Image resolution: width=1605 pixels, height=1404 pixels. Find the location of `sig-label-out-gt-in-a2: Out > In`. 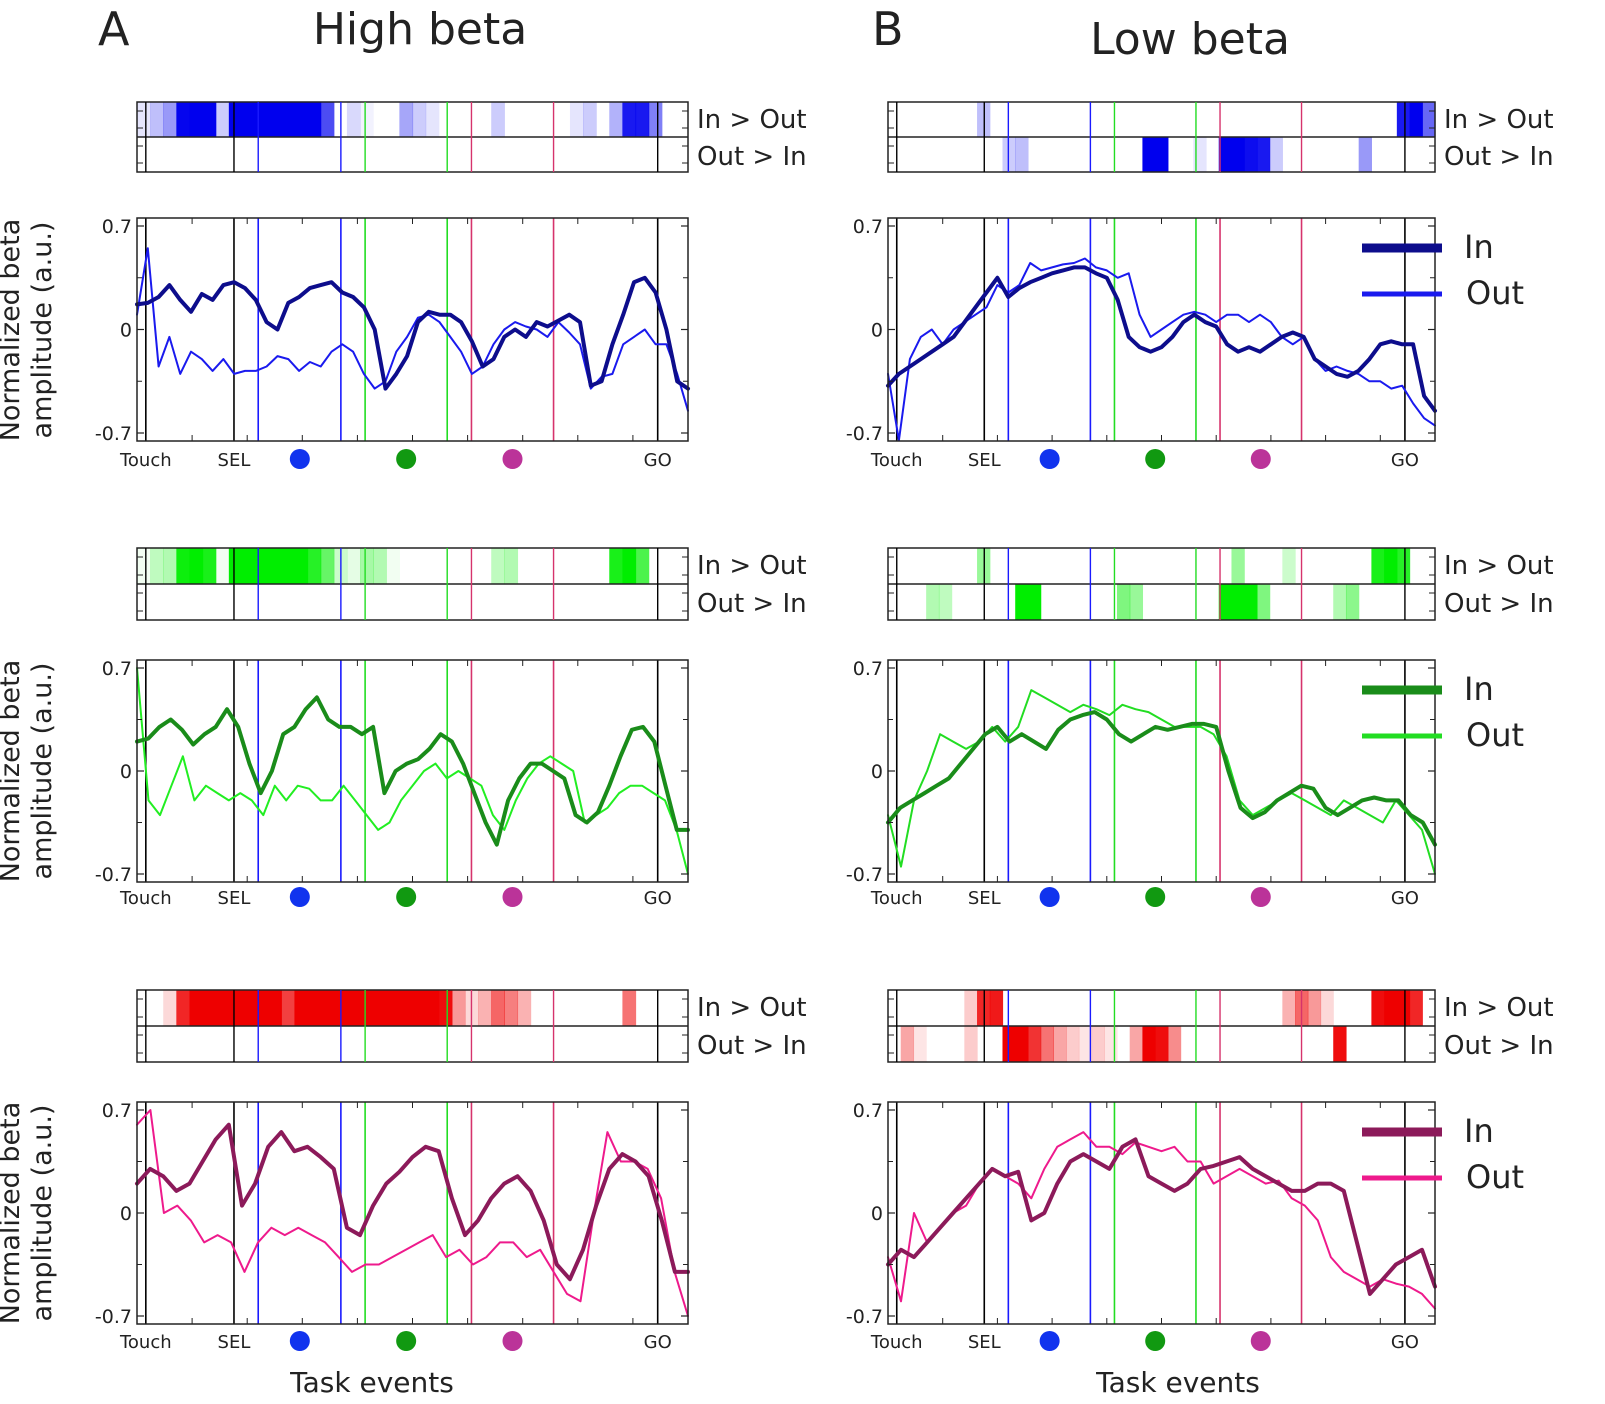

sig-label-out-gt-in-a2: Out > In is located at coordinates (752, 604).